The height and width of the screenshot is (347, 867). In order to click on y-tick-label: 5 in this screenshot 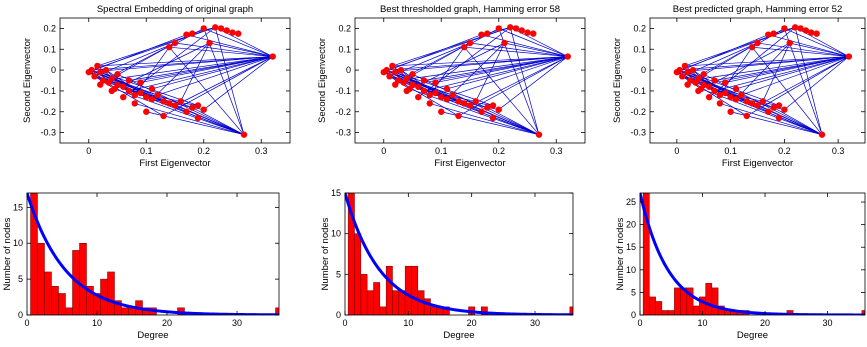, I will do `click(633, 292)`.